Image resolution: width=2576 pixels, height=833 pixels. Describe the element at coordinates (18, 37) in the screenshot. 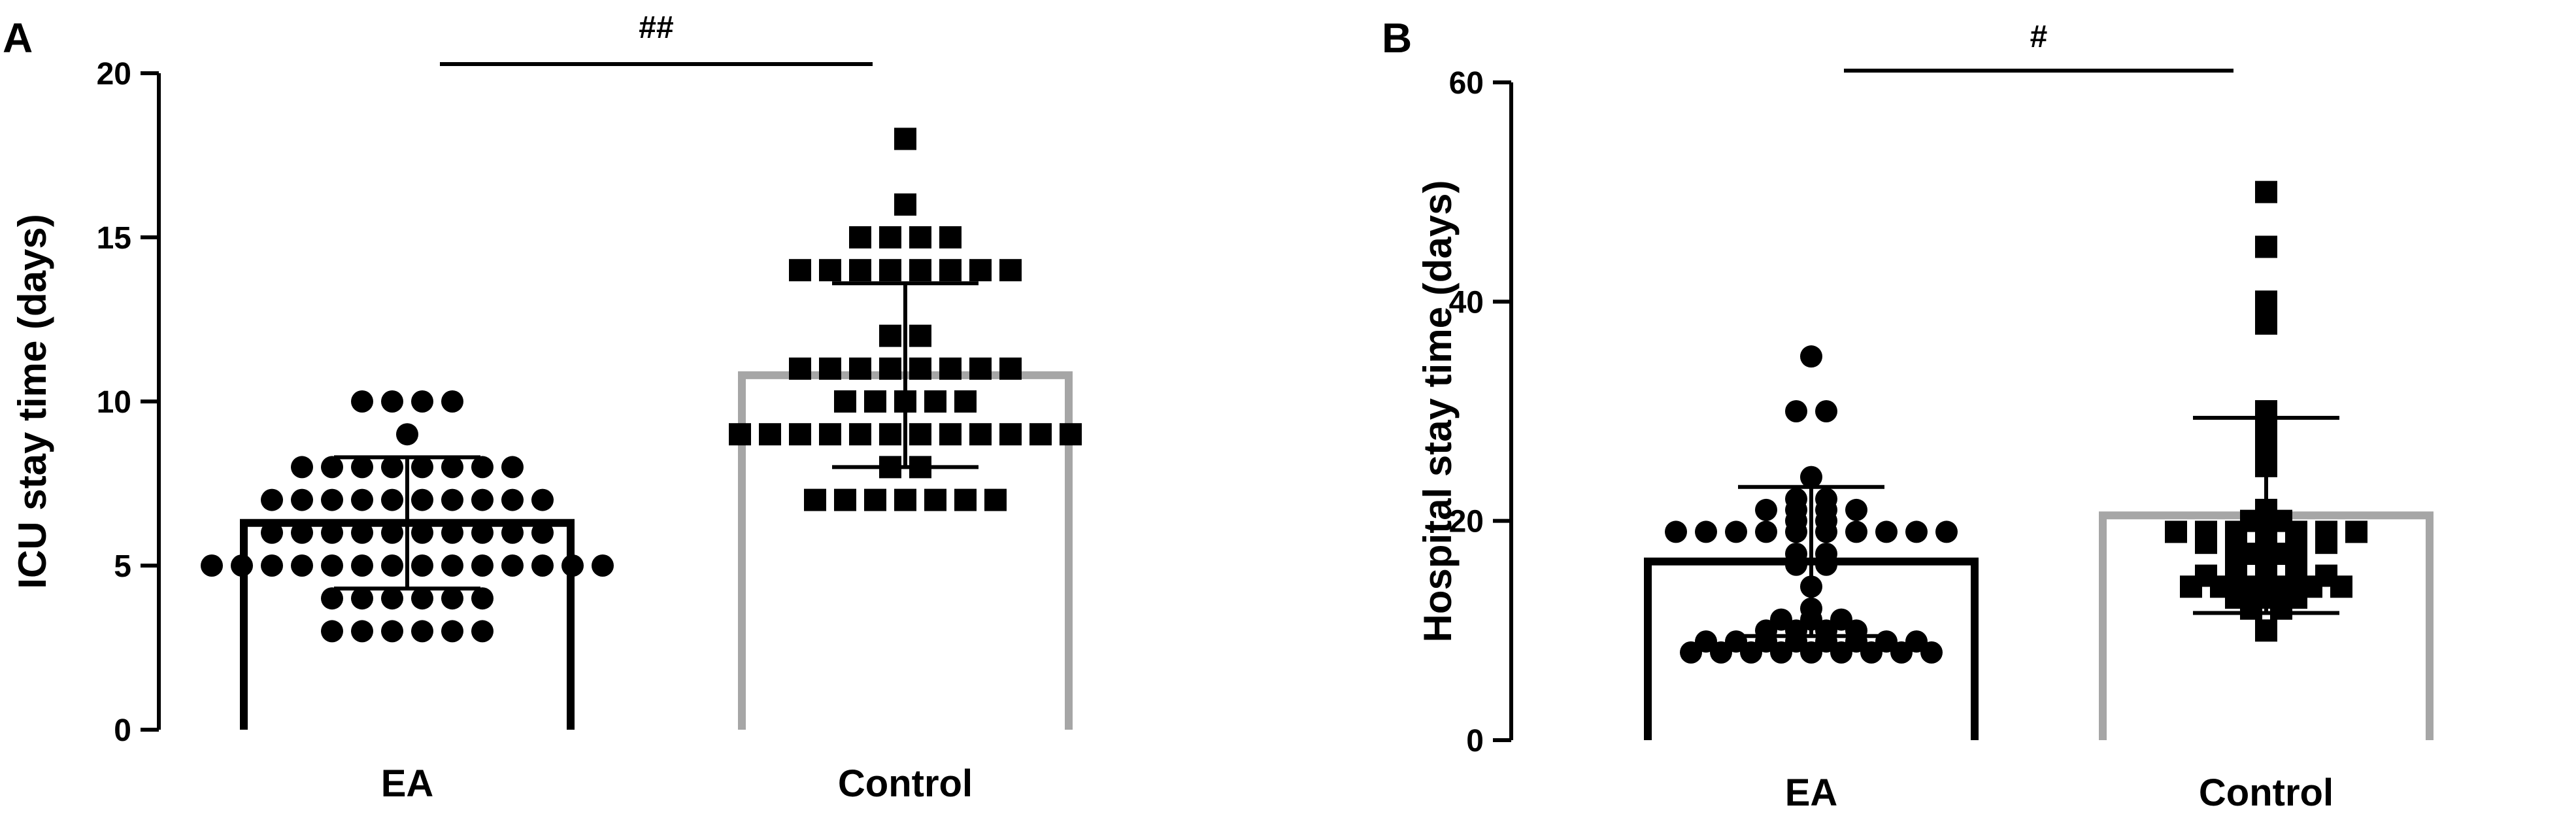

I see `panel-a-letter: A` at that location.